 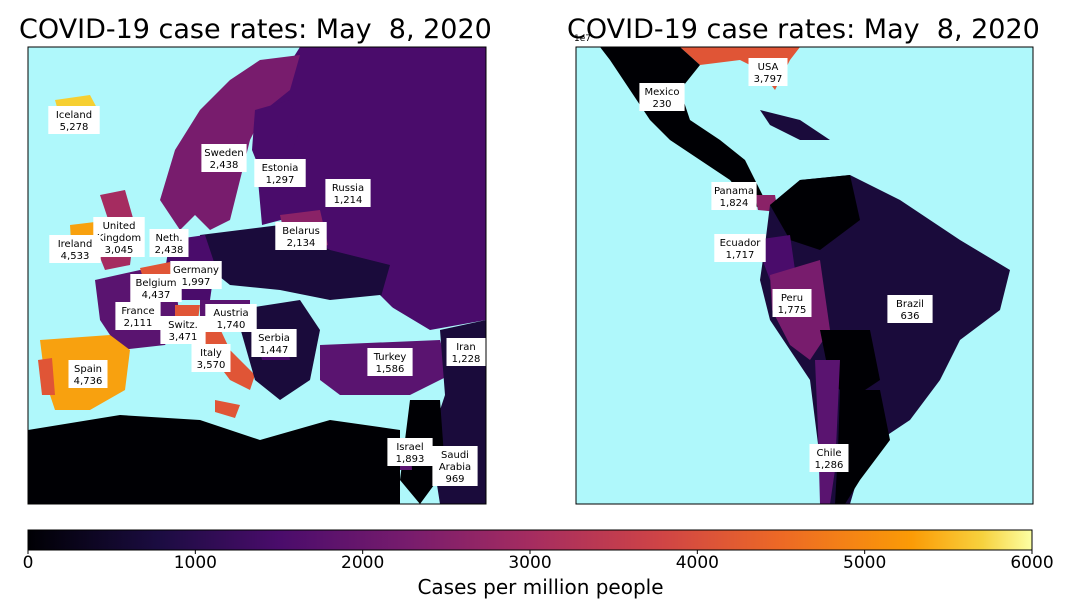 What do you see at coordinates (211, 365) in the screenshot?
I see `country-value: 3,570` at bounding box center [211, 365].